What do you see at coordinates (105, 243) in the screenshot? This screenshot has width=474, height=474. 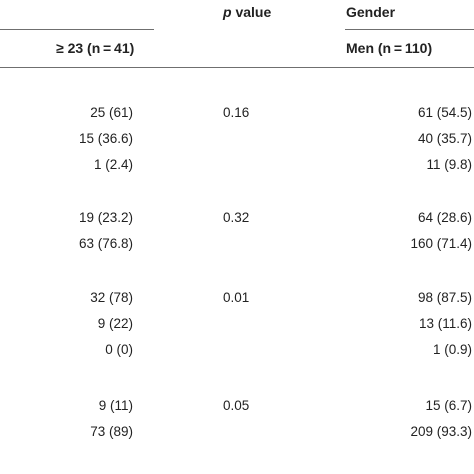 I see `age-cell: 63 (76.8)` at bounding box center [105, 243].